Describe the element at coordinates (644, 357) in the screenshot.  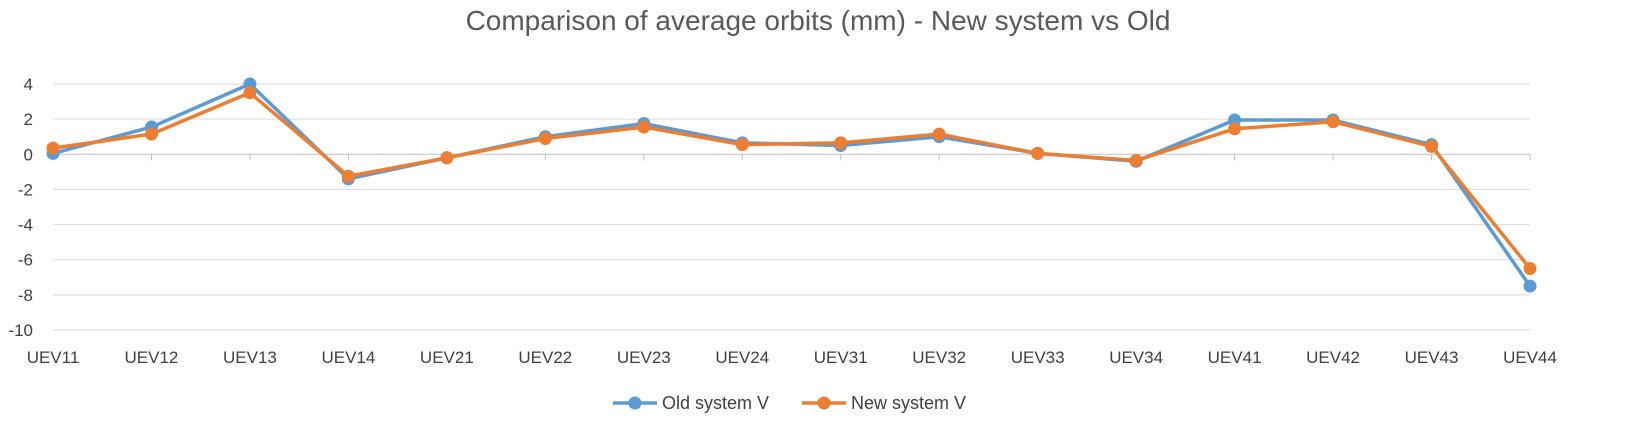
I see `x-tick-label: UEV23` at that location.